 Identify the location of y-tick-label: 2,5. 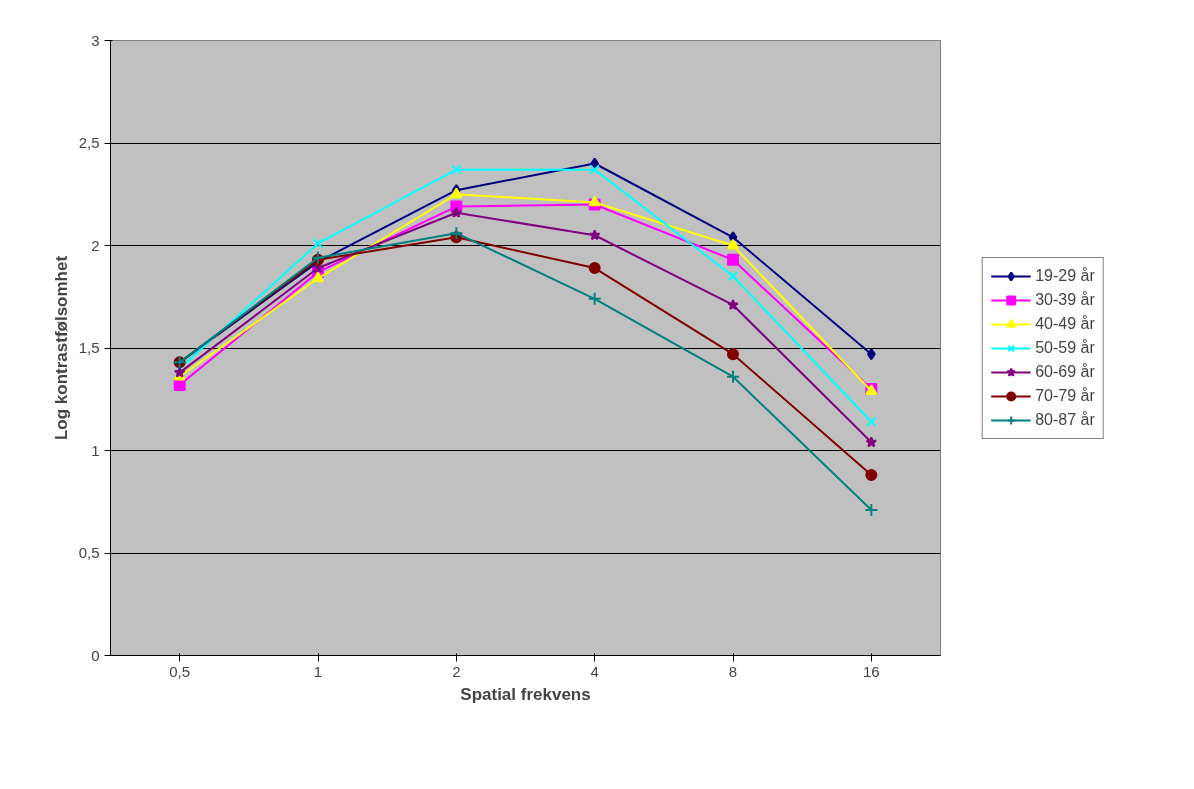
(89, 142).